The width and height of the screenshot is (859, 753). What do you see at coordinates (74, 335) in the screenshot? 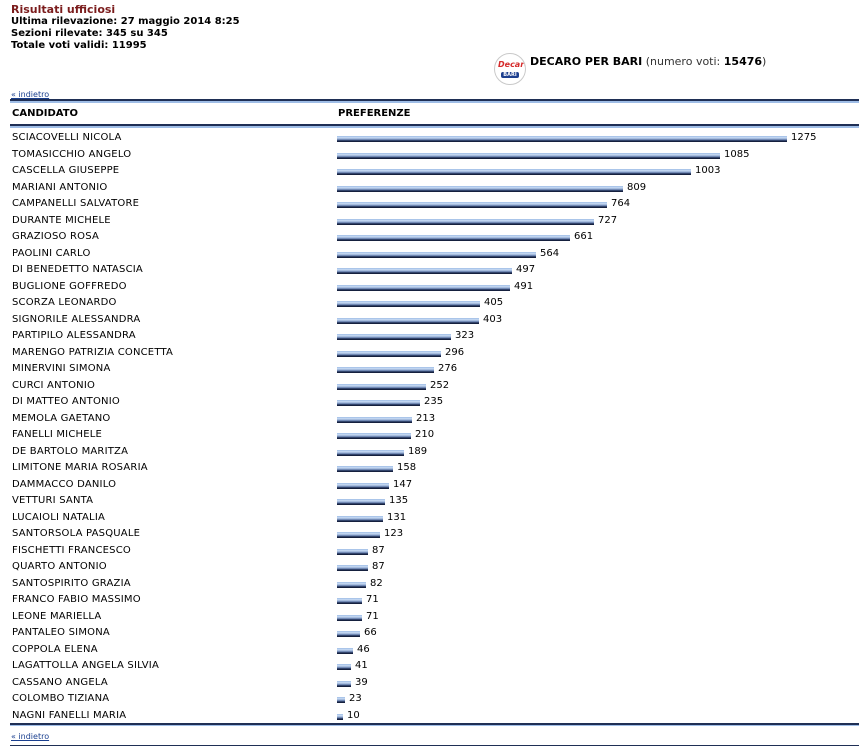
I see `candidate-name: PARTIPILO ALESSANDRA` at bounding box center [74, 335].